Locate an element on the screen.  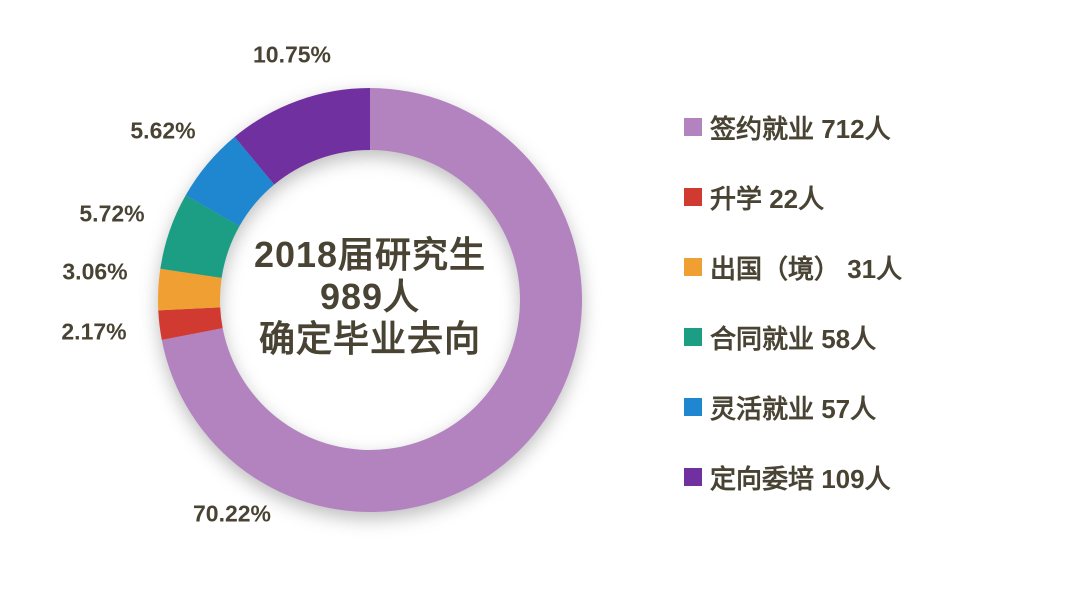
legend-label-dingxiang: 定向委培 109人 is located at coordinates (800, 478).